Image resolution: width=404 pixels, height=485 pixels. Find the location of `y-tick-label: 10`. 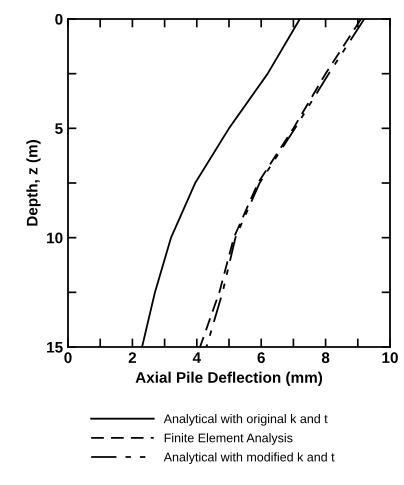

y-tick-label: 10 is located at coordinates (55, 238).